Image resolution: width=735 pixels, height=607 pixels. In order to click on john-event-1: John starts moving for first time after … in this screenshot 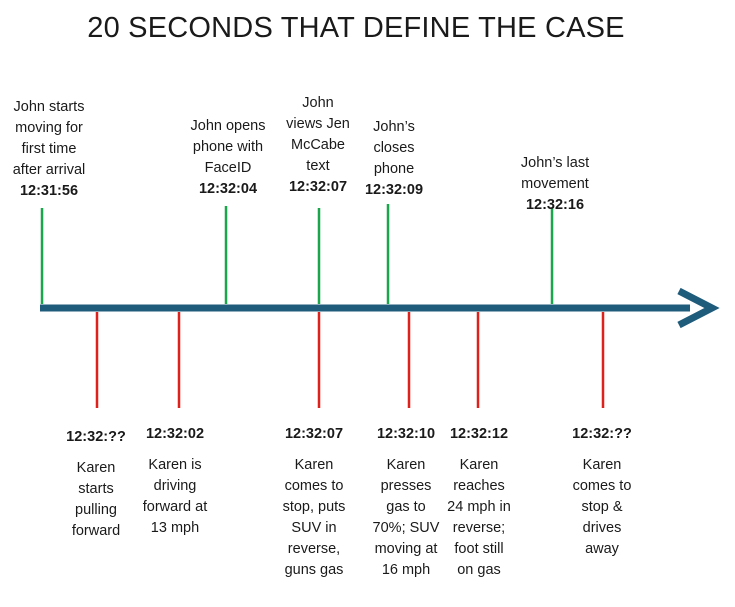, I will do `click(49, 149)`.